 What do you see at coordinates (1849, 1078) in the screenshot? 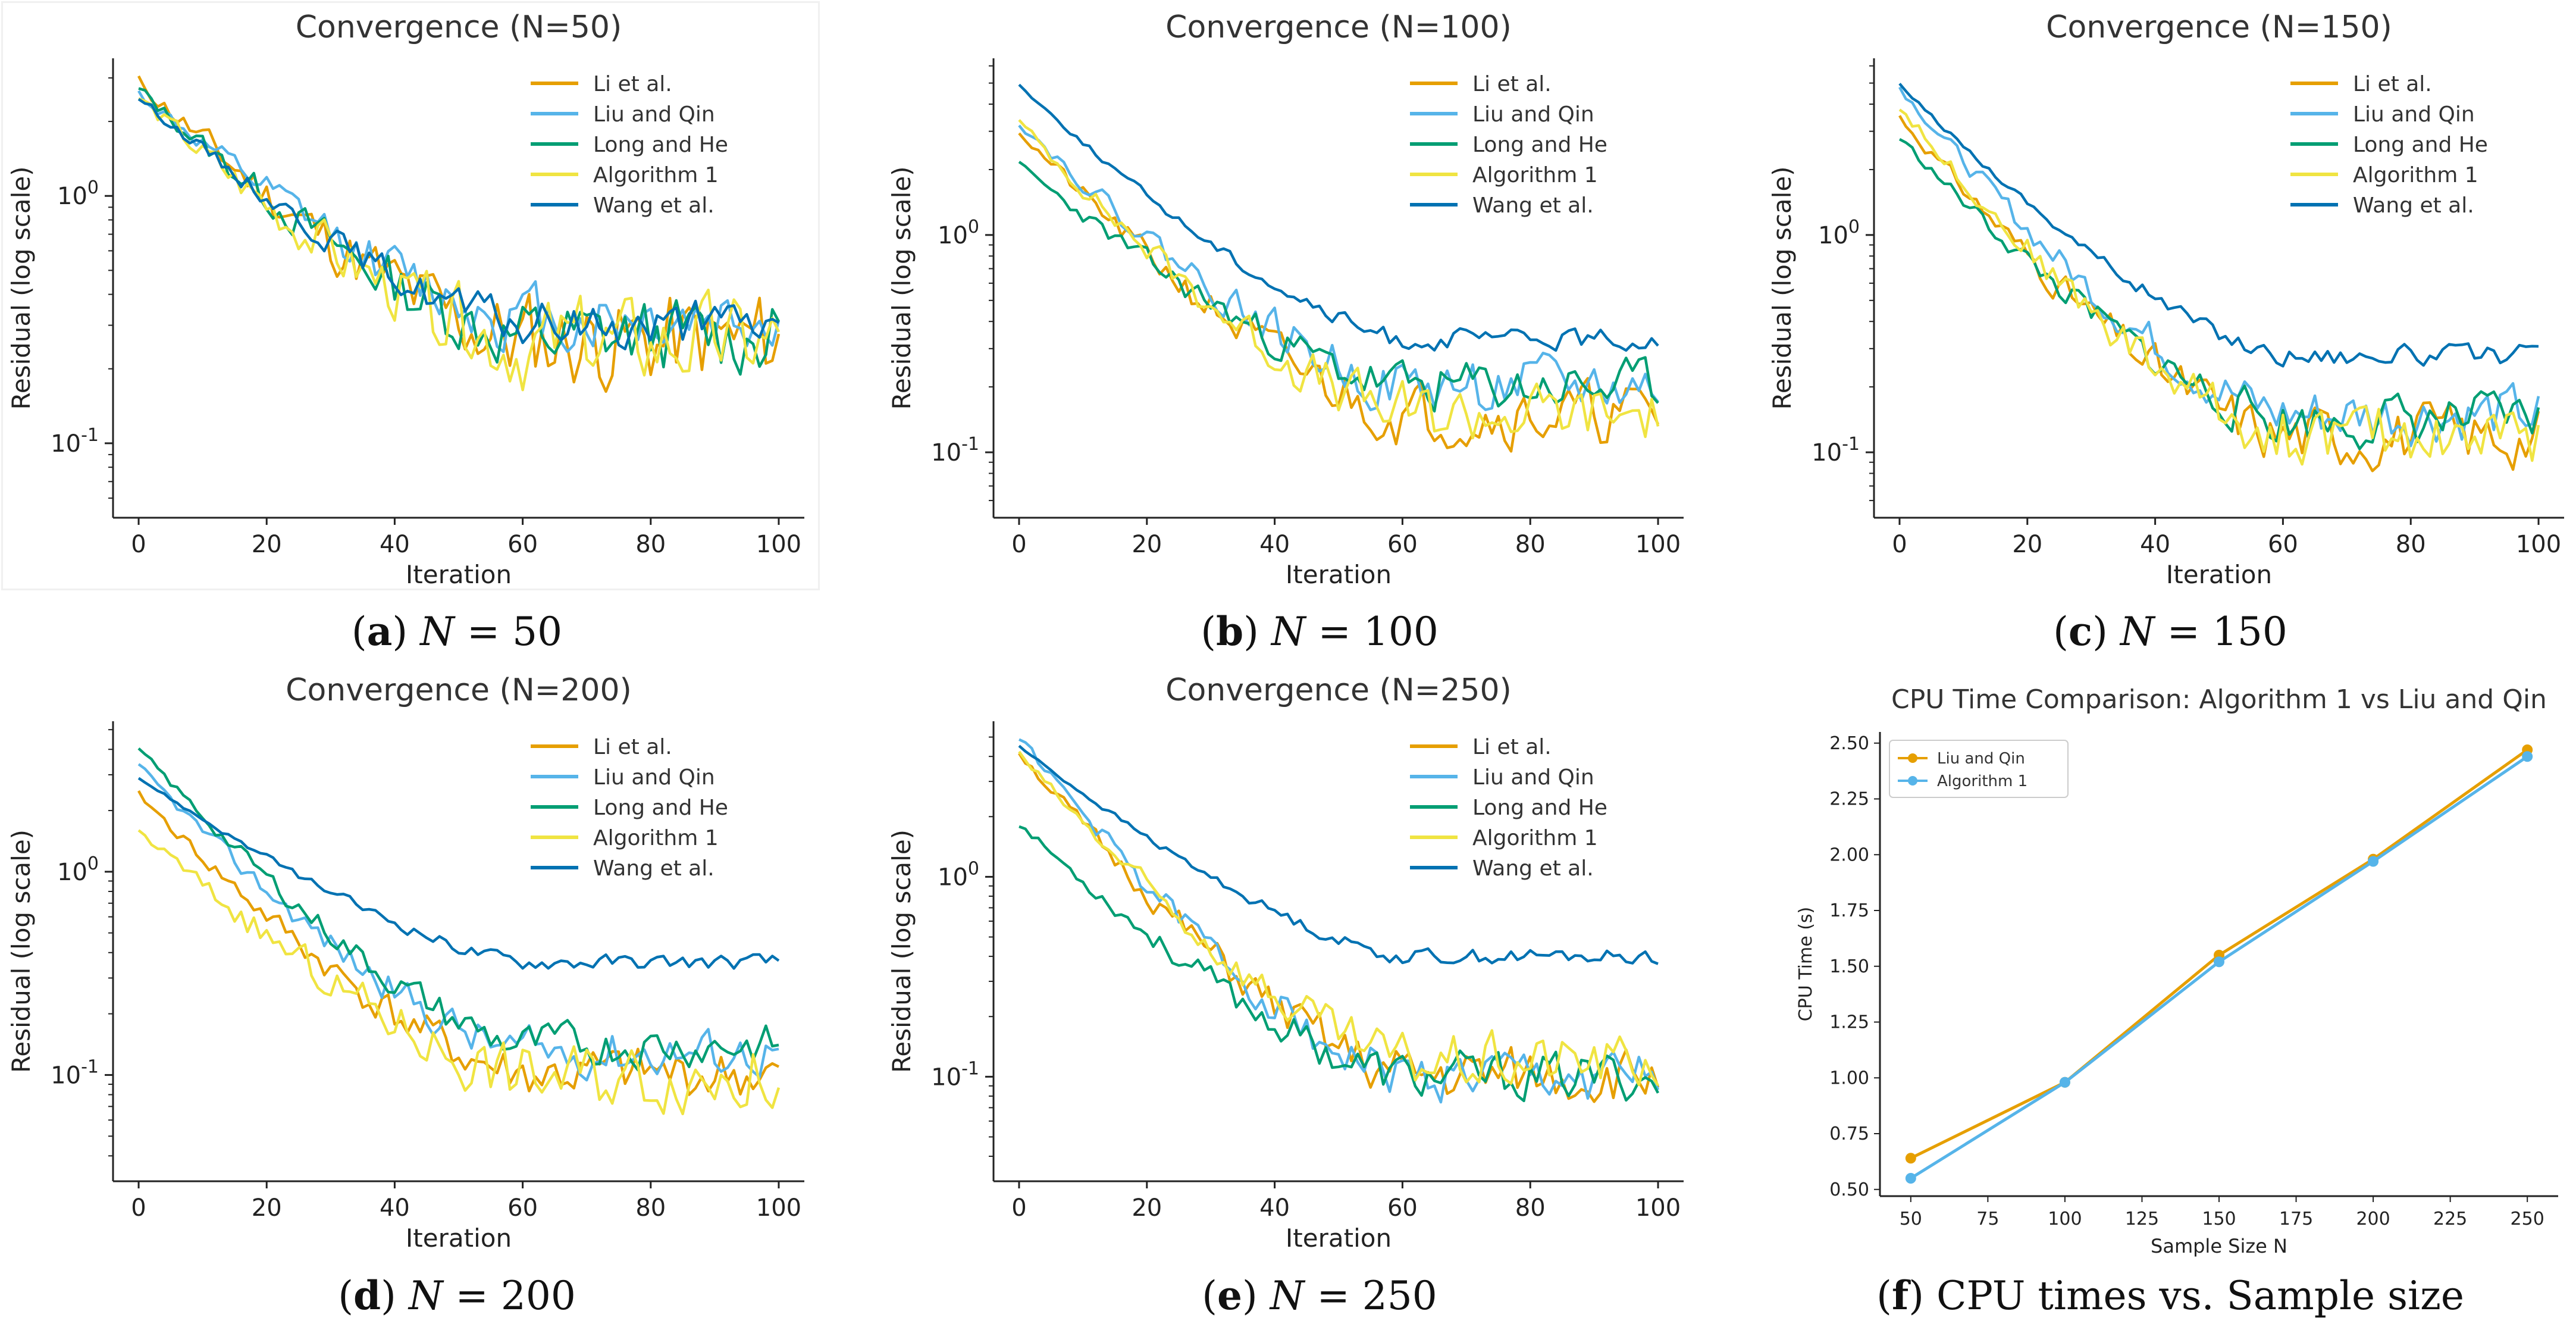
I see `y-tick-label: 1.00` at bounding box center [1849, 1078].